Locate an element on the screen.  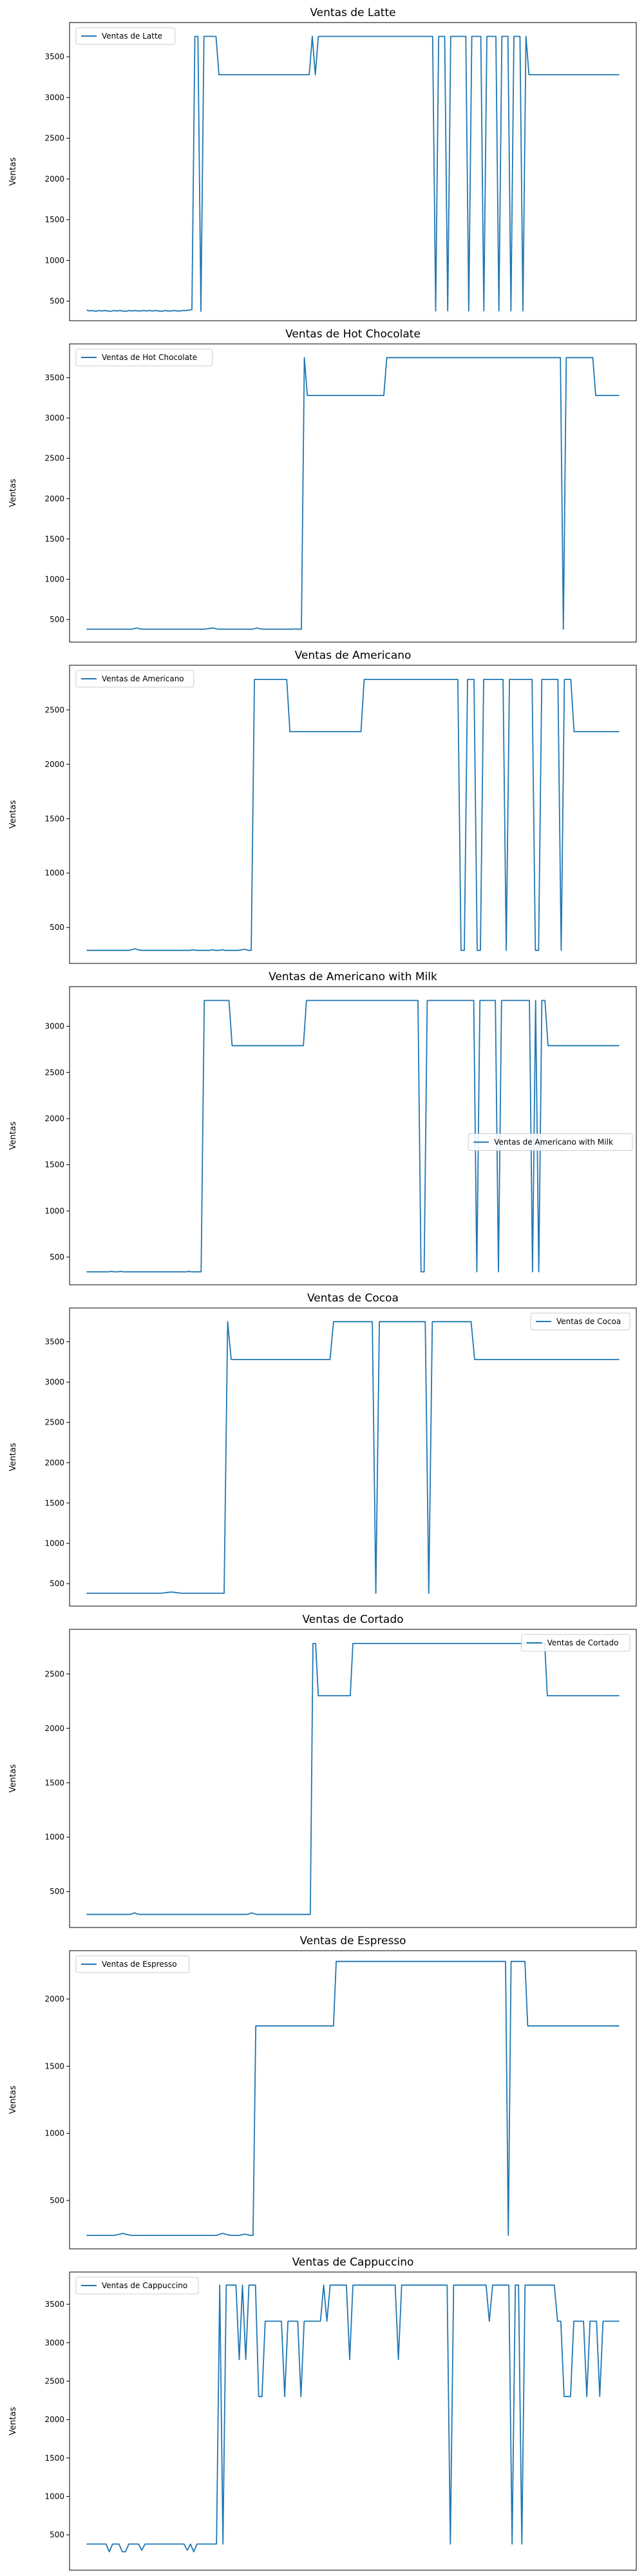
legend-label: Ventas de Hot Chocolate is located at coordinates (149, 357).